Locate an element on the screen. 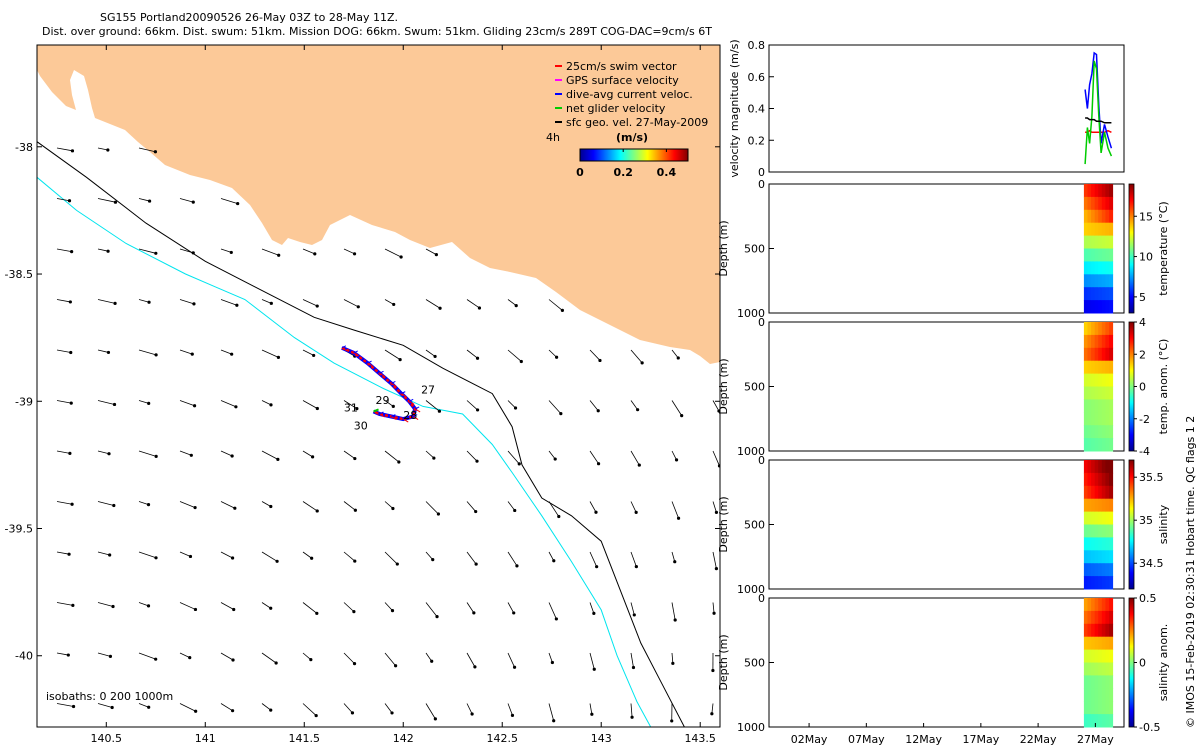  colorbar-tick-label: 5 is located at coordinates (1142, 297).